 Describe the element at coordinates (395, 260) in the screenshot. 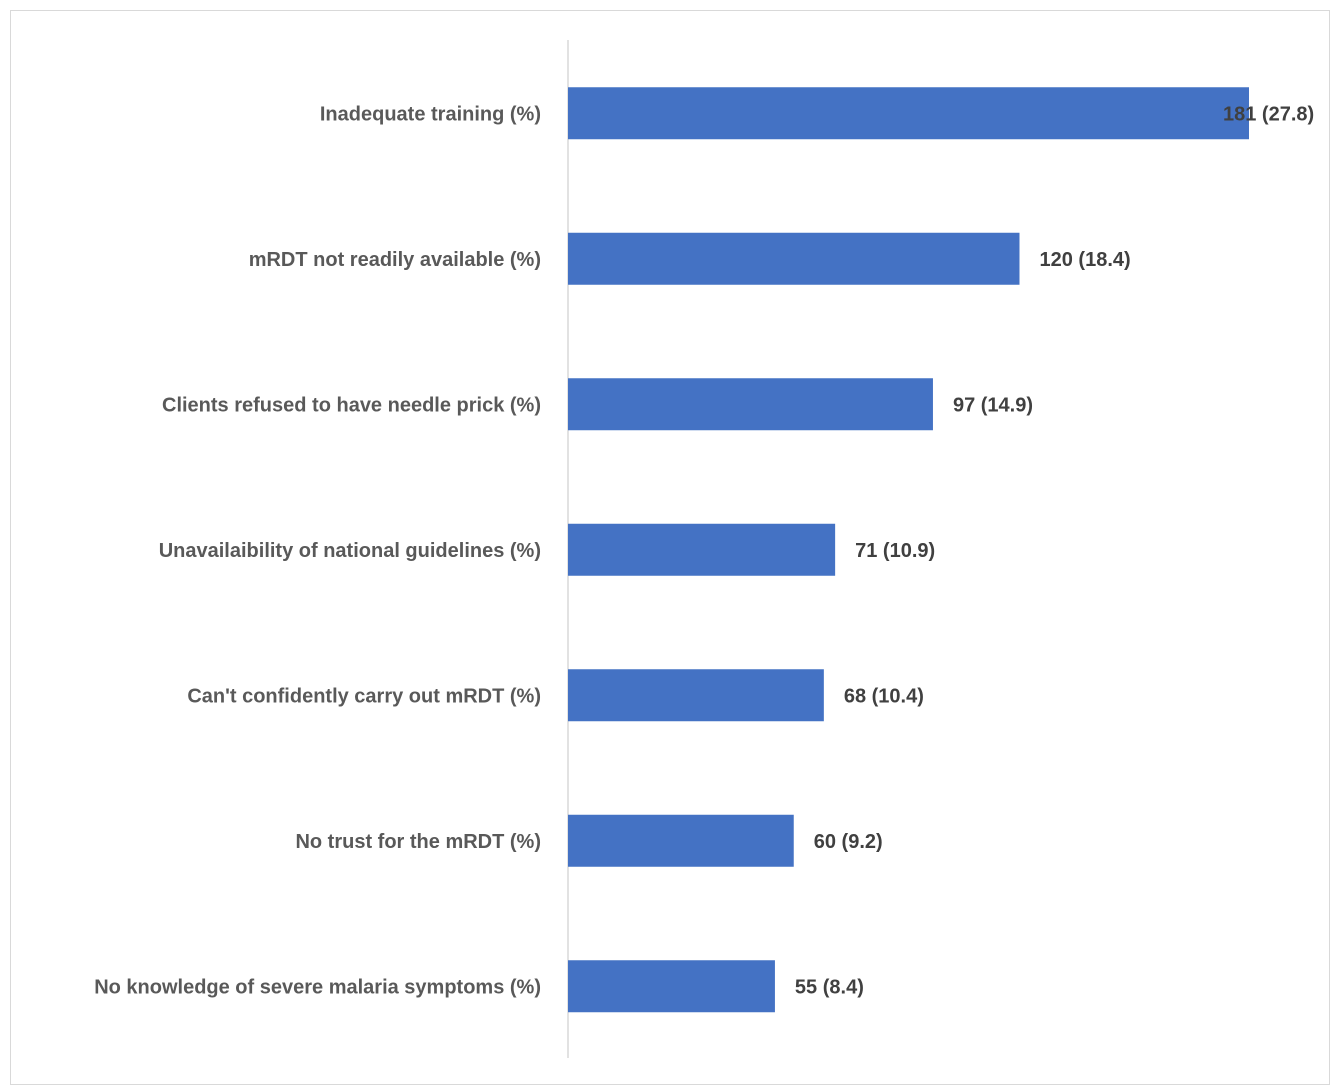

I see `category-label-1: mRDT not readily available (%)` at that location.